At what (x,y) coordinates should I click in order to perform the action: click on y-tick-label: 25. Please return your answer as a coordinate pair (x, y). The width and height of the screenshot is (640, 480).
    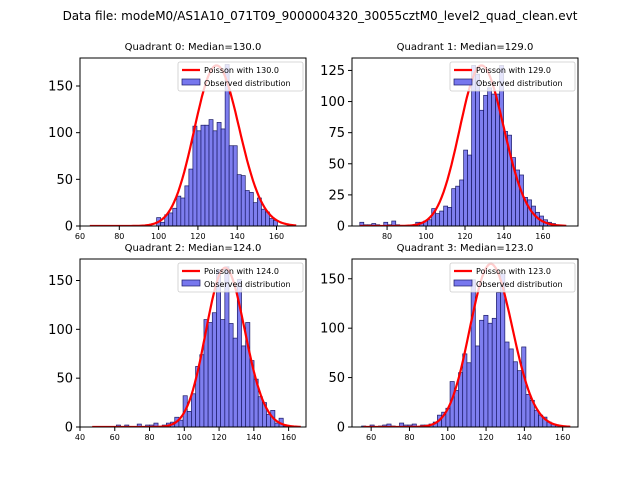
    Looking at the image, I should click on (336, 195).